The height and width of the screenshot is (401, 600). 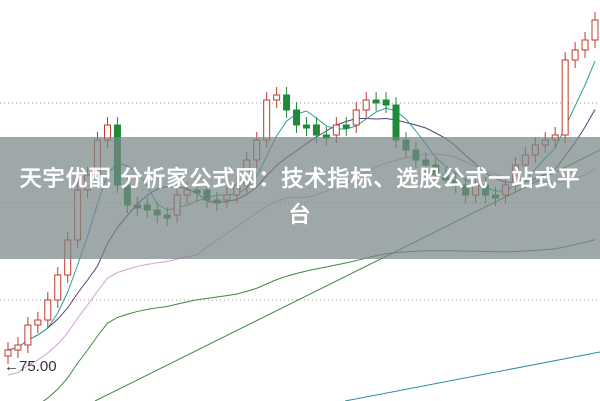 I want to click on price-annotation-value: 75.00, so click(x=38, y=366).